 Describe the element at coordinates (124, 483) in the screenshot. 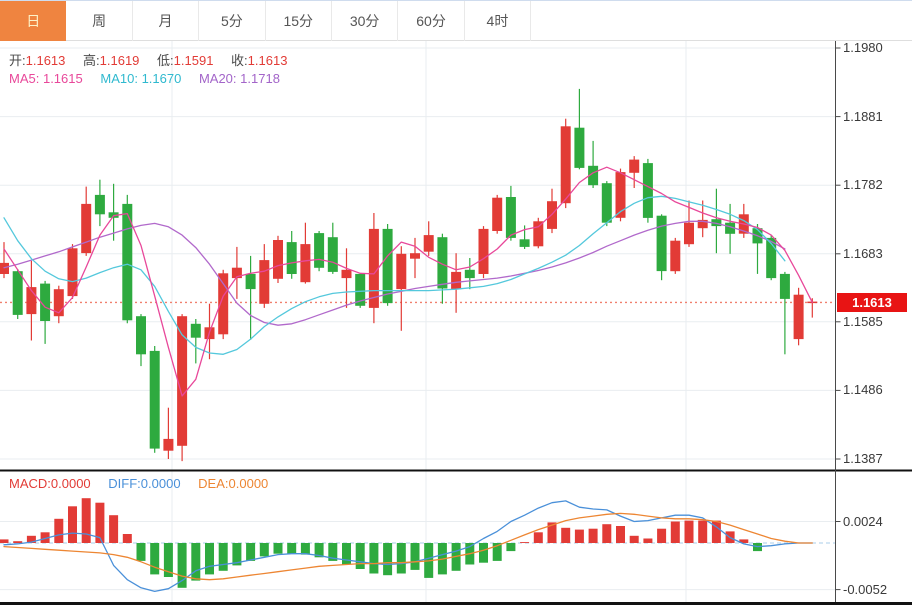

I see `diff-label: DIFF:` at that location.